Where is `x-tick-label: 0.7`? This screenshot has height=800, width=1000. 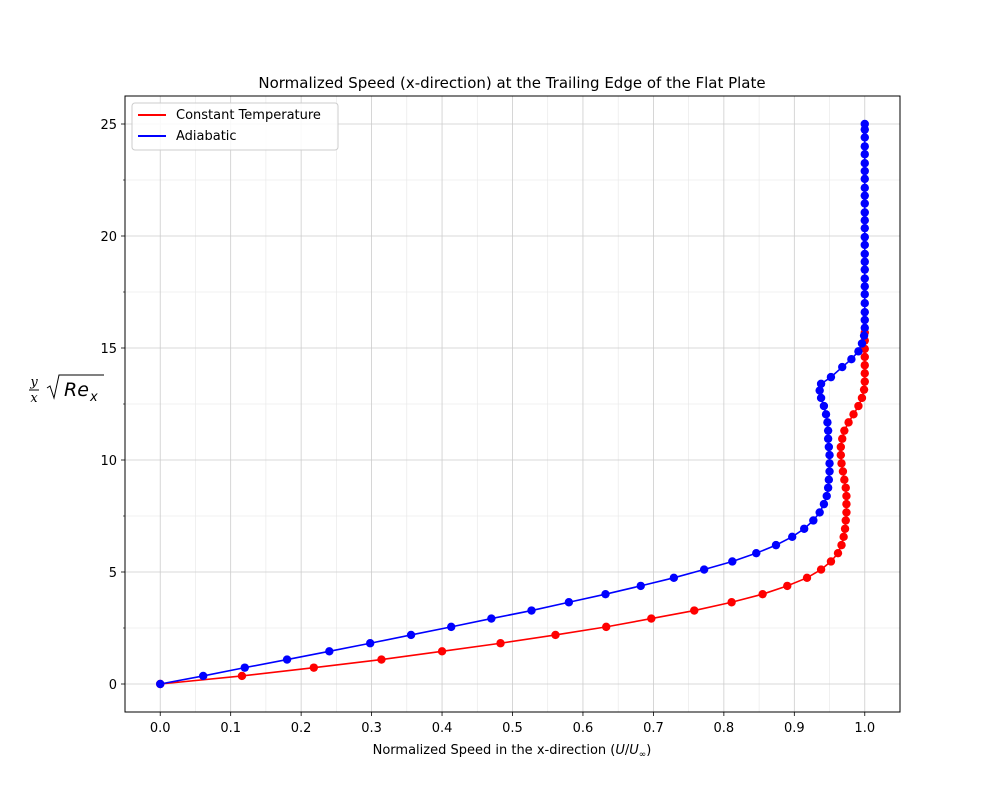 x-tick-label: 0.7 is located at coordinates (653, 728).